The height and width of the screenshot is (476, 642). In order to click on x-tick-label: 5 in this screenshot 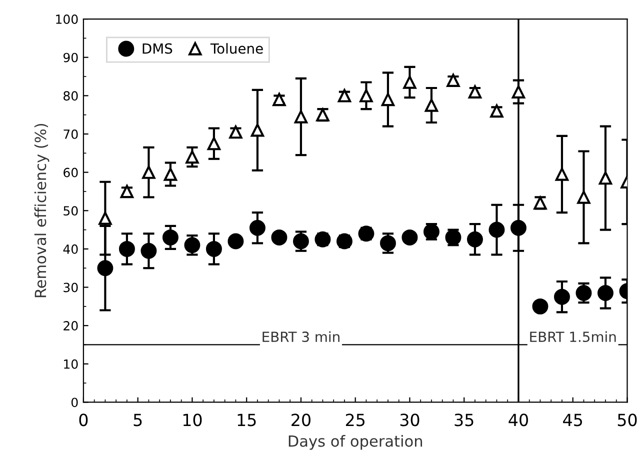, I will do `click(138, 420)`.